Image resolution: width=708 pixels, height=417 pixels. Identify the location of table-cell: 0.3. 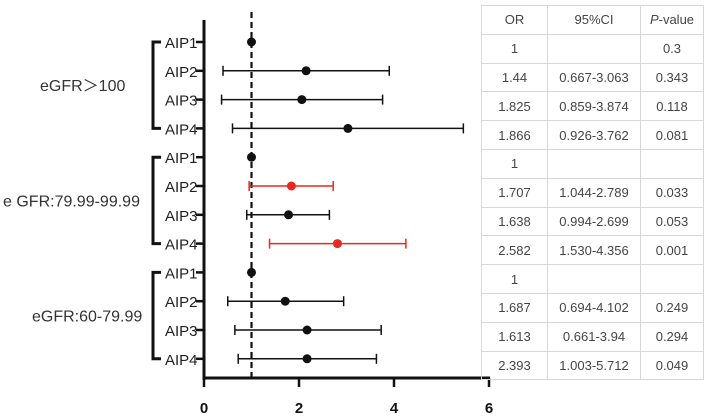
(672, 48).